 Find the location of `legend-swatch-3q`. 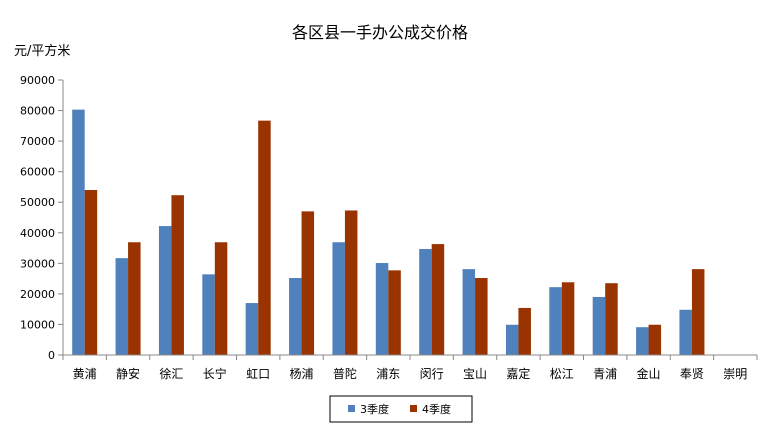

legend-swatch-3q is located at coordinates (351, 408).